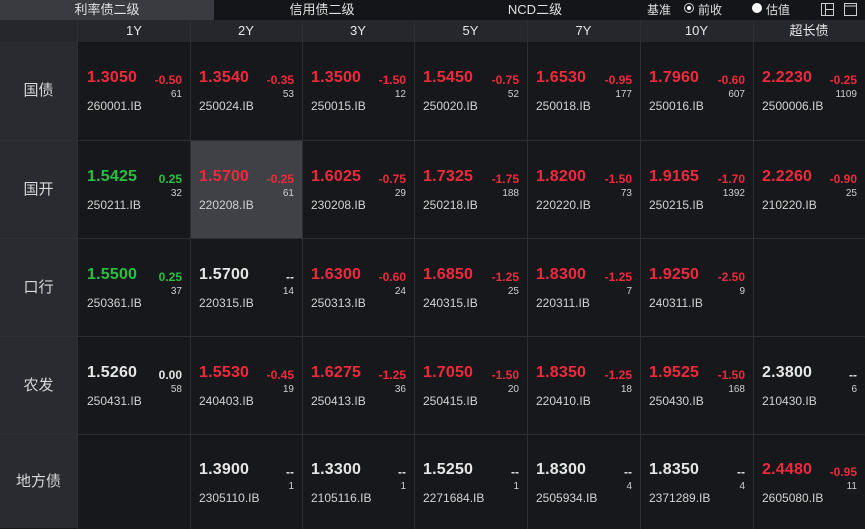 Image resolution: width=865 pixels, height=529 pixels. Describe the element at coordinates (291, 486) in the screenshot. I see `trade-count: 1` at that location.